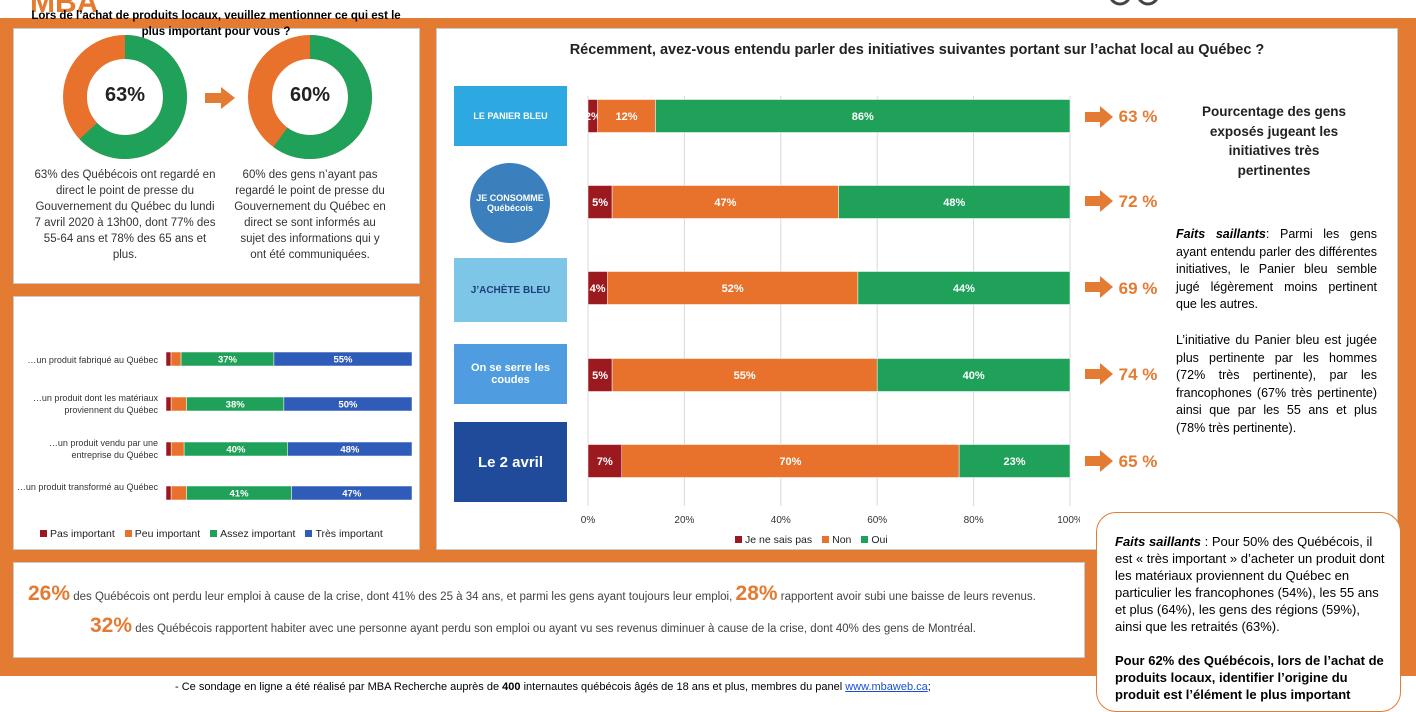 Image resolution: width=1416 pixels, height=712 pixels. I want to click on data-label: 7%, so click(605, 462).